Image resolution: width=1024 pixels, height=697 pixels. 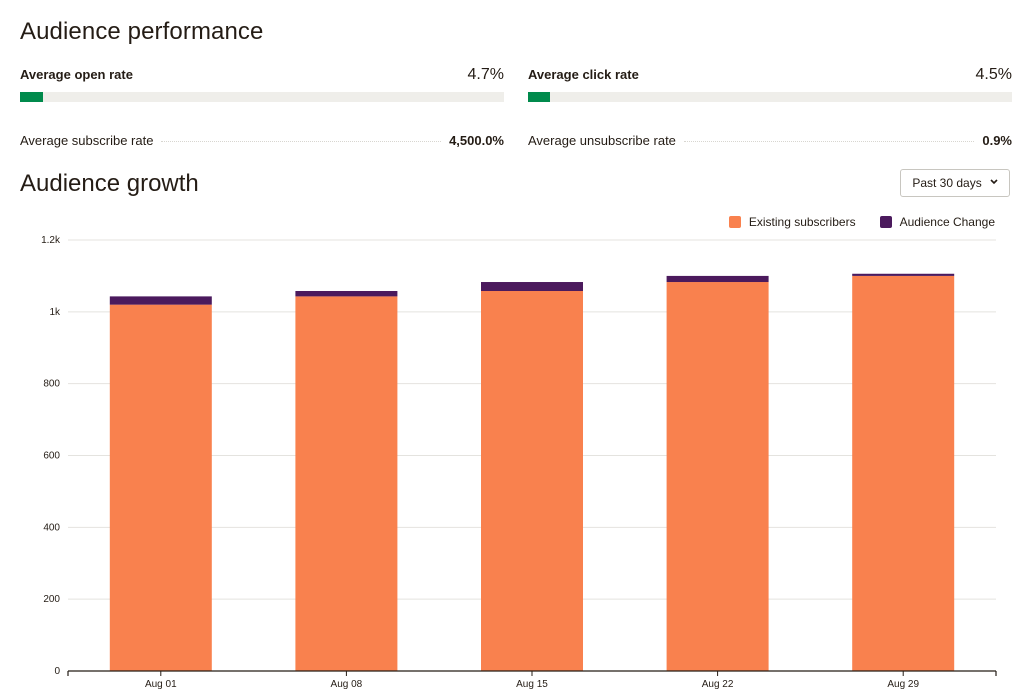 I want to click on open-rate-progress-fill, so click(x=31, y=97).